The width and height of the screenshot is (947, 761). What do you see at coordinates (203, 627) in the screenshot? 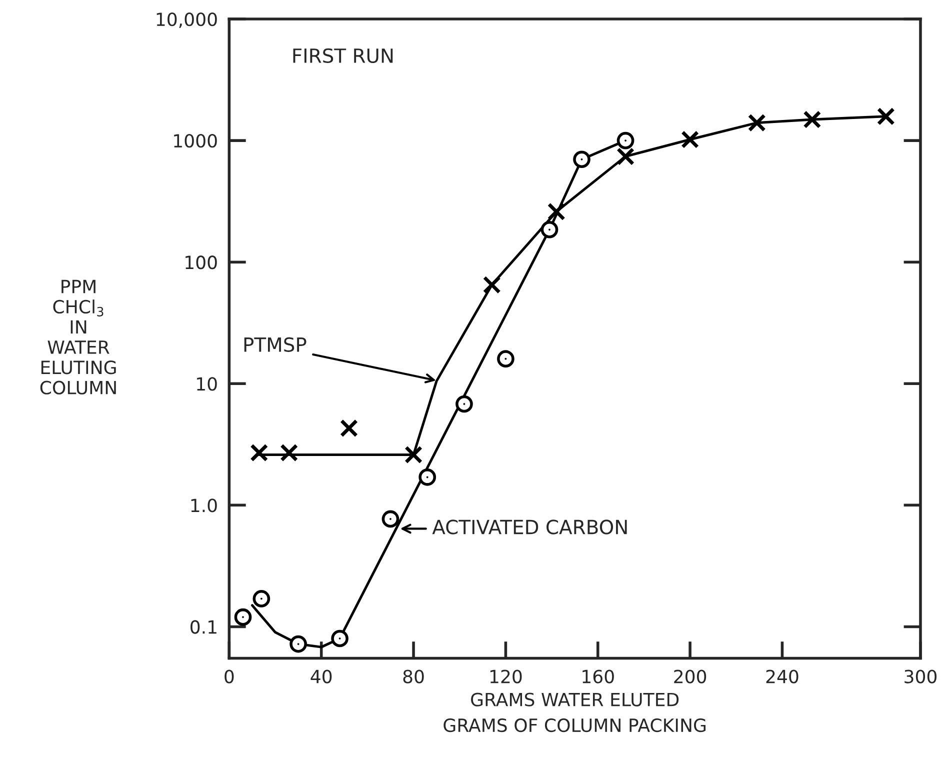
I see `y-tick-label: 0.1` at bounding box center [203, 627].